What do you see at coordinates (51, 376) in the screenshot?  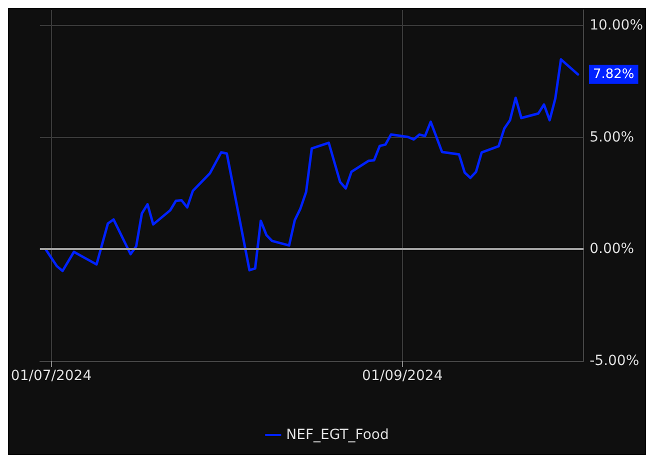 I see `x-tick-label: 01/07/2024` at bounding box center [51, 376].